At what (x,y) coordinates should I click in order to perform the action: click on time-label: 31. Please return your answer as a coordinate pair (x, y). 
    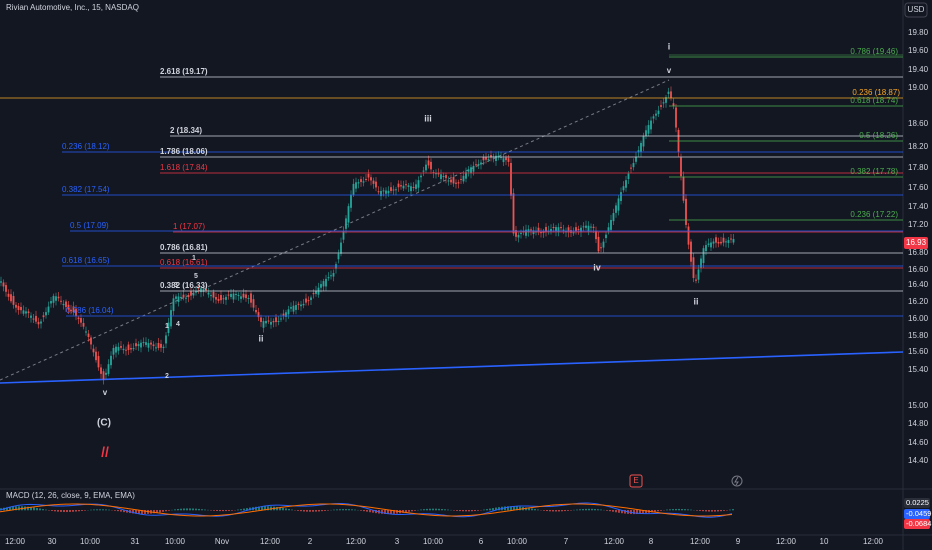
    Looking at the image, I should click on (135, 541).